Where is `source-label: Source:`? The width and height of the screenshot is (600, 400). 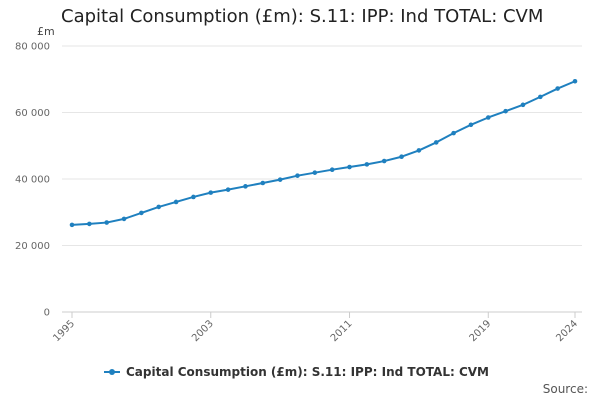
source-label: Source: is located at coordinates (565, 389).